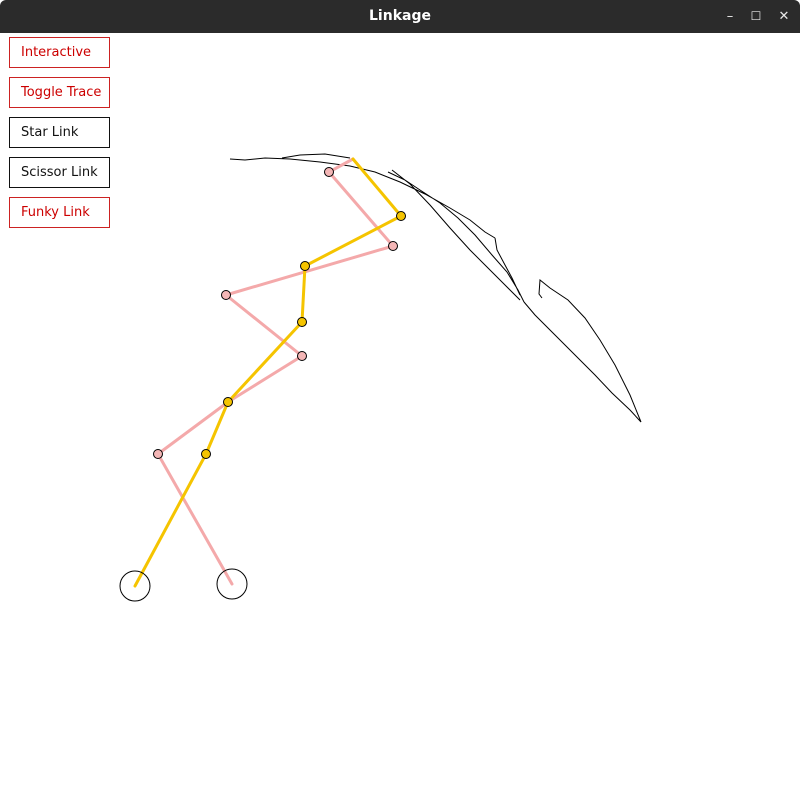 The image size is (800, 802). I want to click on title-bar: Linkage – ☐ ✕, so click(400, 16).